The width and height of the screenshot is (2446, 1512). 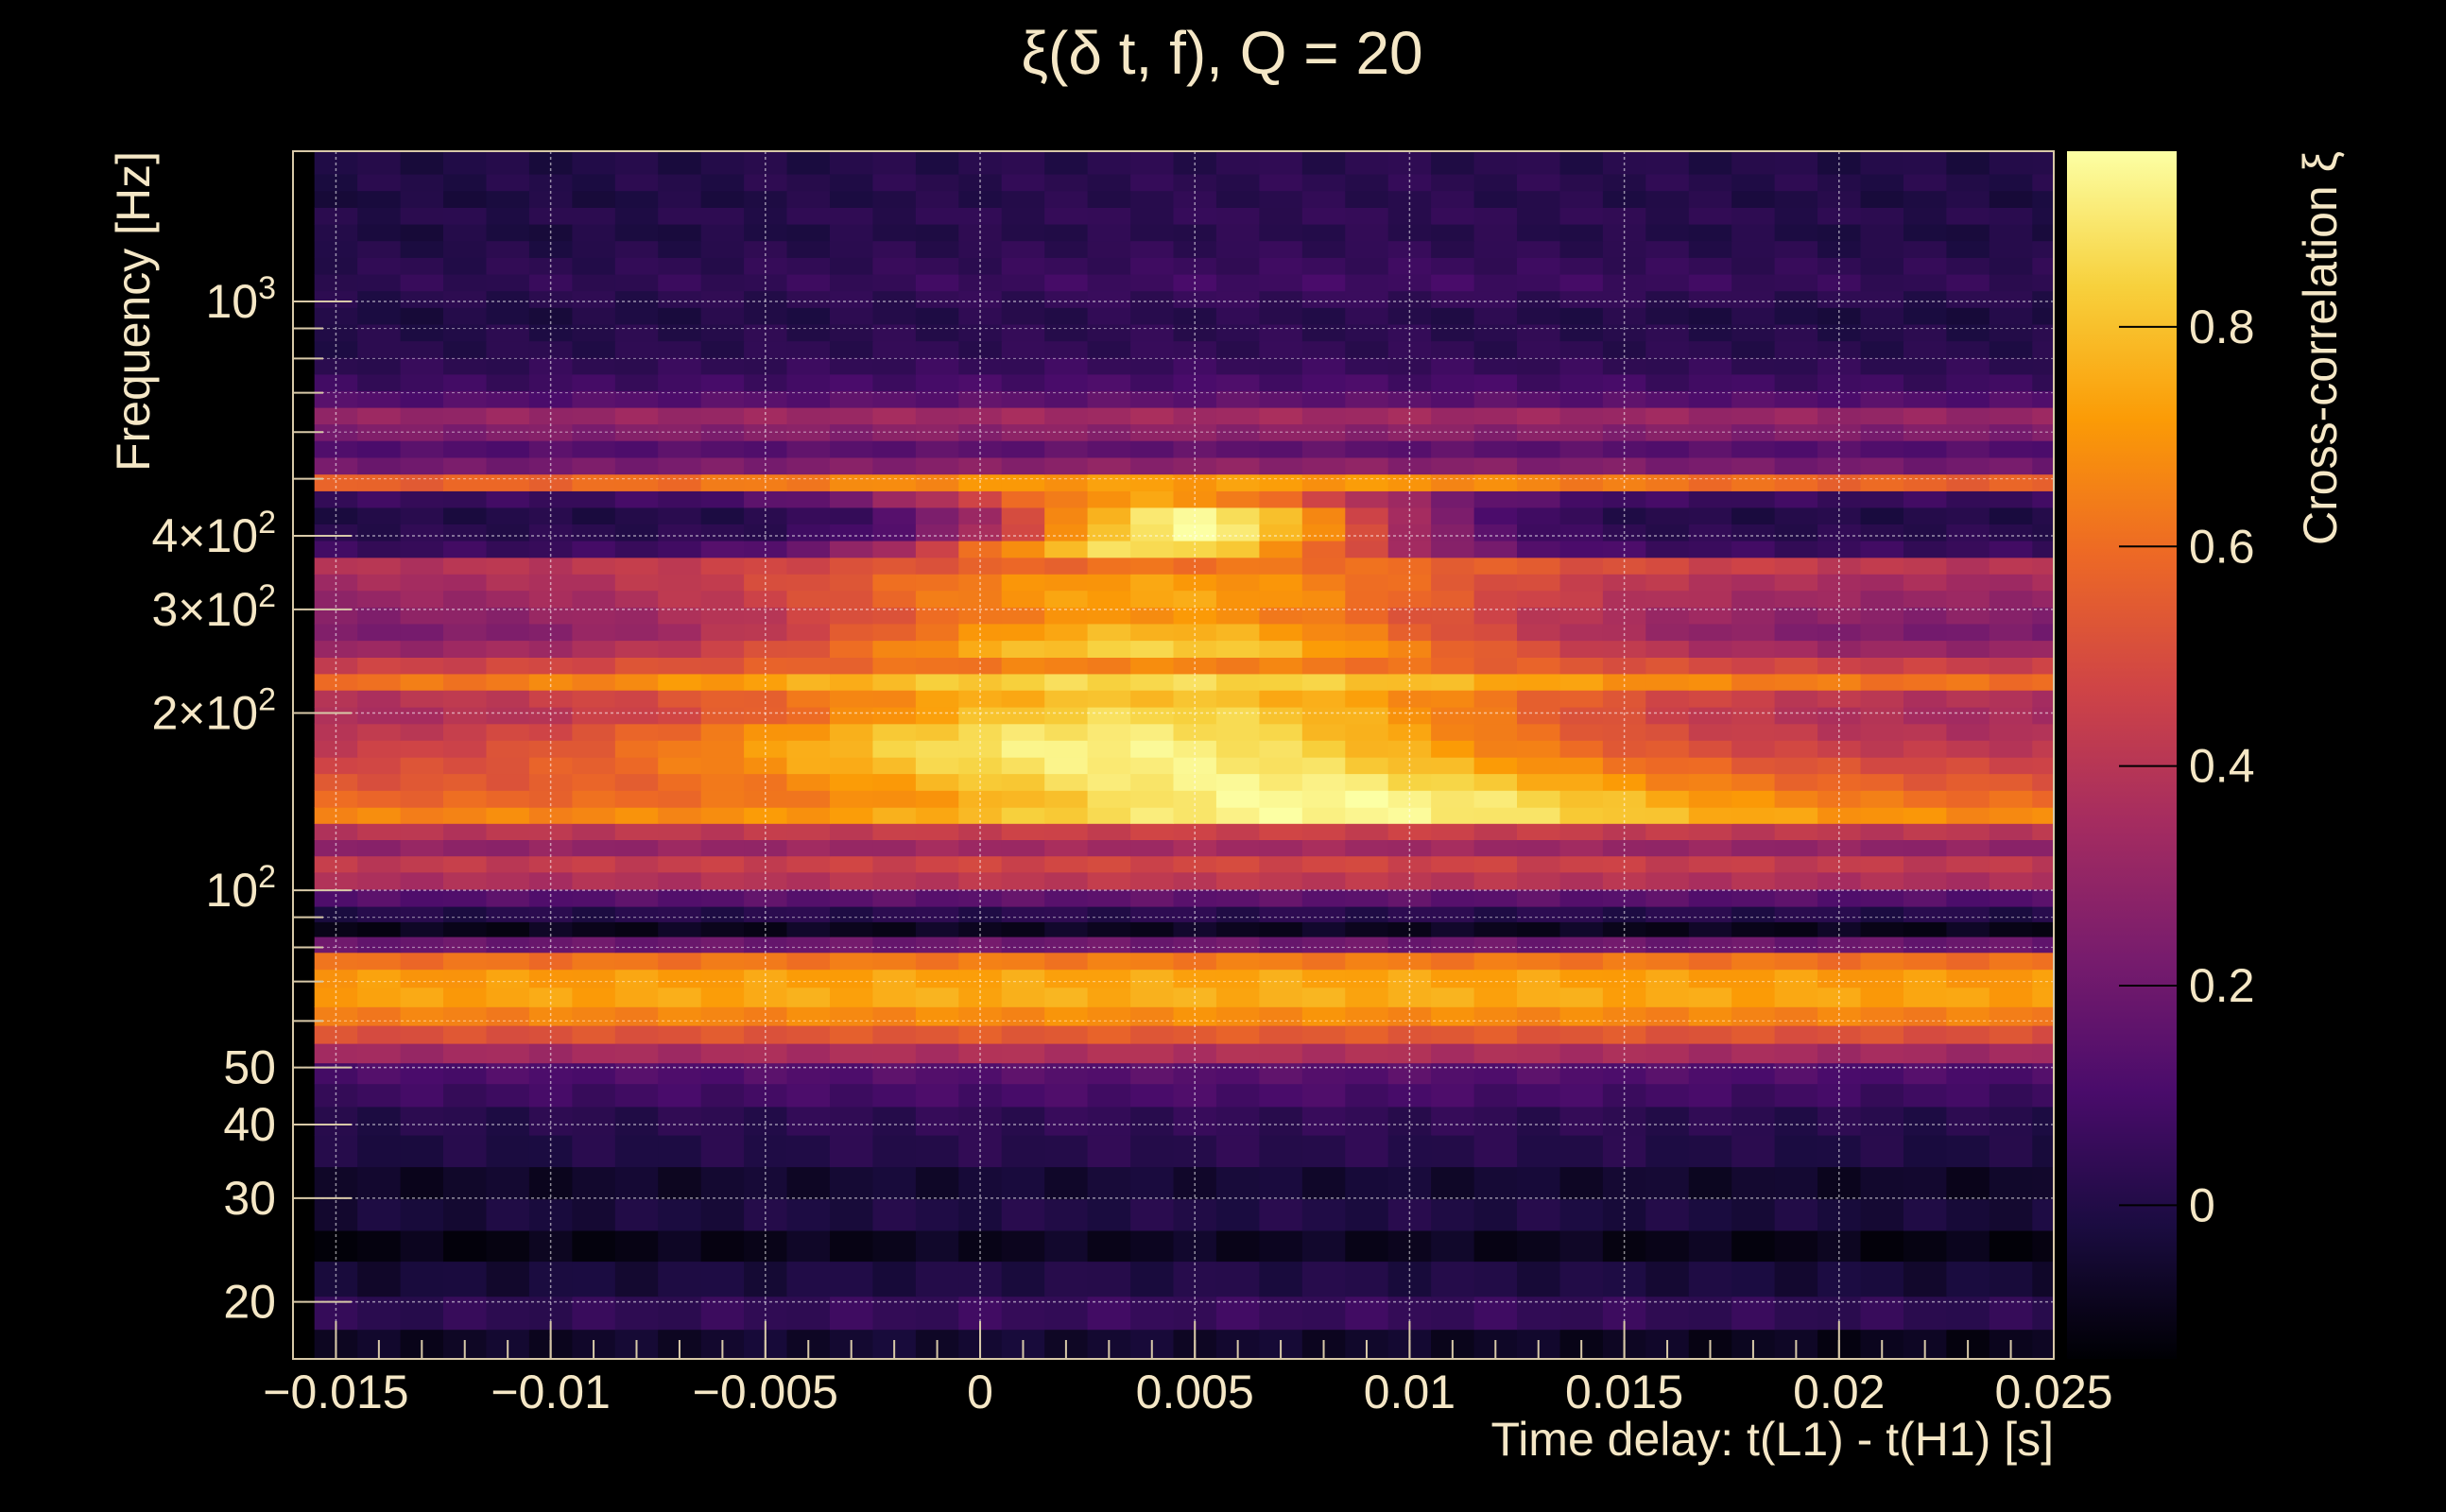 What do you see at coordinates (2053, 1392) in the screenshot?
I see `x-tick-label: 0.025` at bounding box center [2053, 1392].